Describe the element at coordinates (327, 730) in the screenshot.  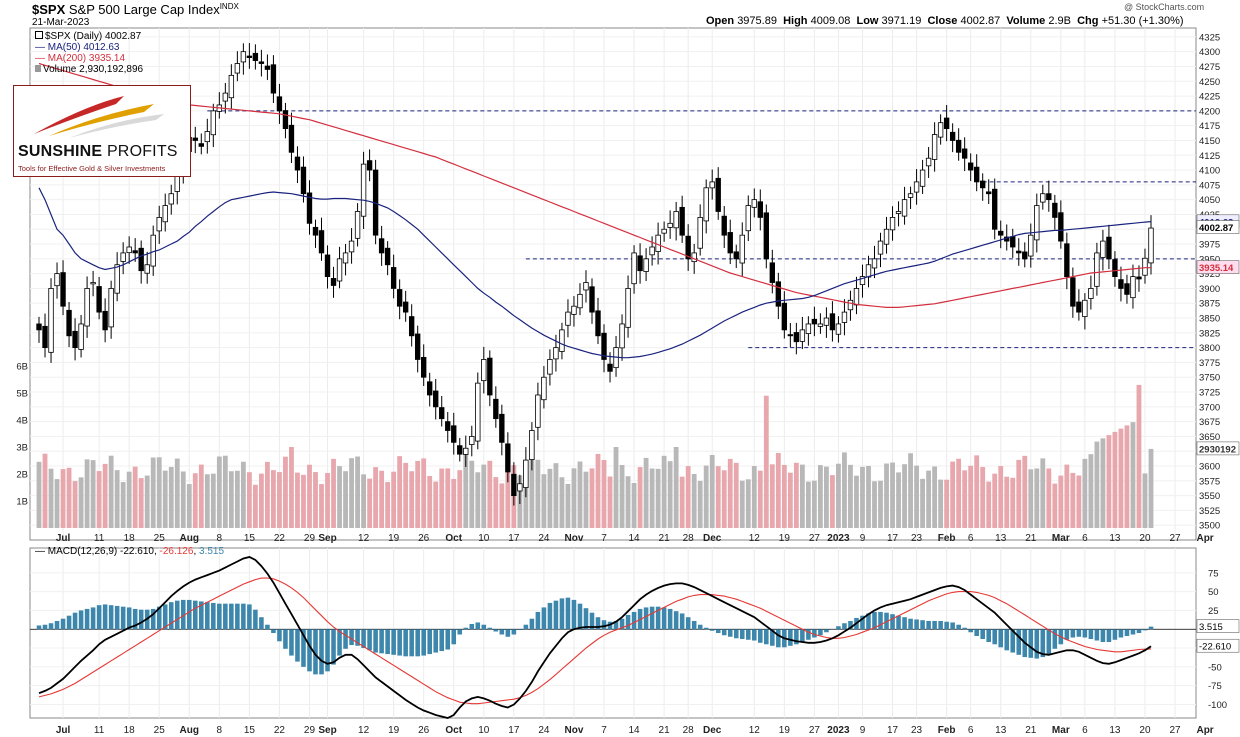
I see `x-tick-label-macd: Sep` at that location.